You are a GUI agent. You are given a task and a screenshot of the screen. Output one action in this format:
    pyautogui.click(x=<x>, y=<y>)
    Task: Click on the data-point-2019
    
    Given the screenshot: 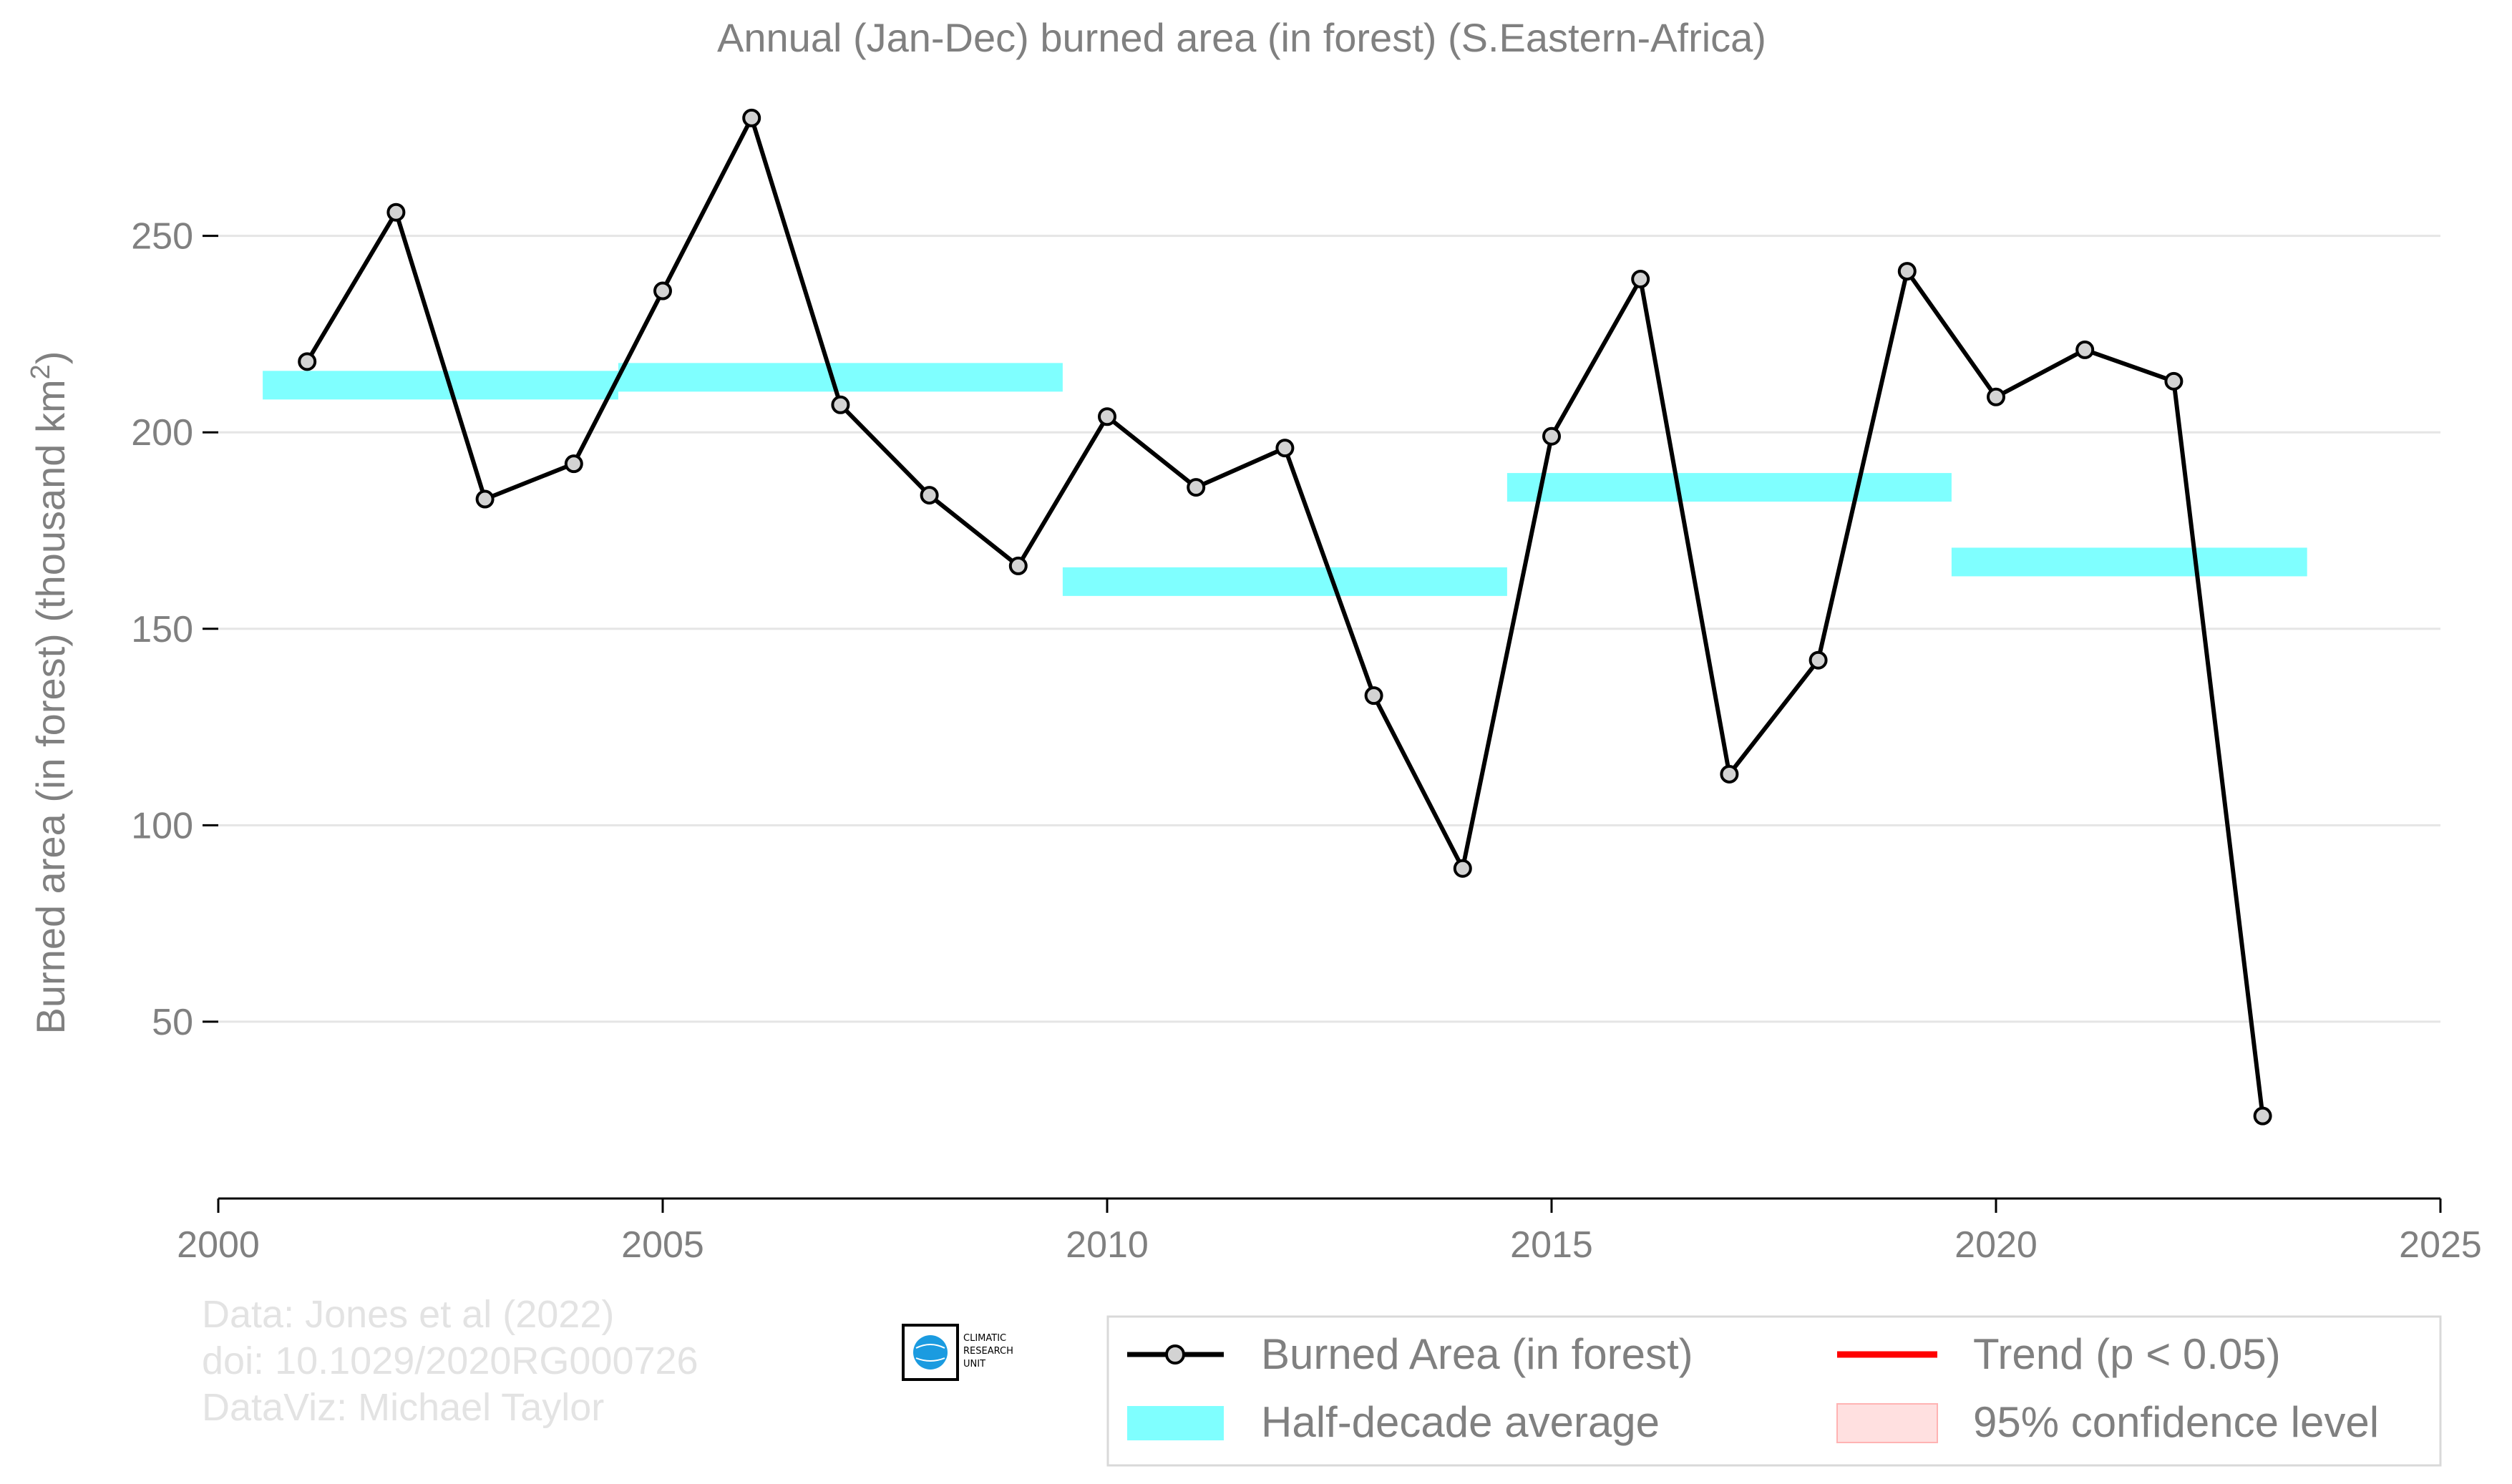 What is the action you would take?
    pyautogui.click(x=1907, y=271)
    